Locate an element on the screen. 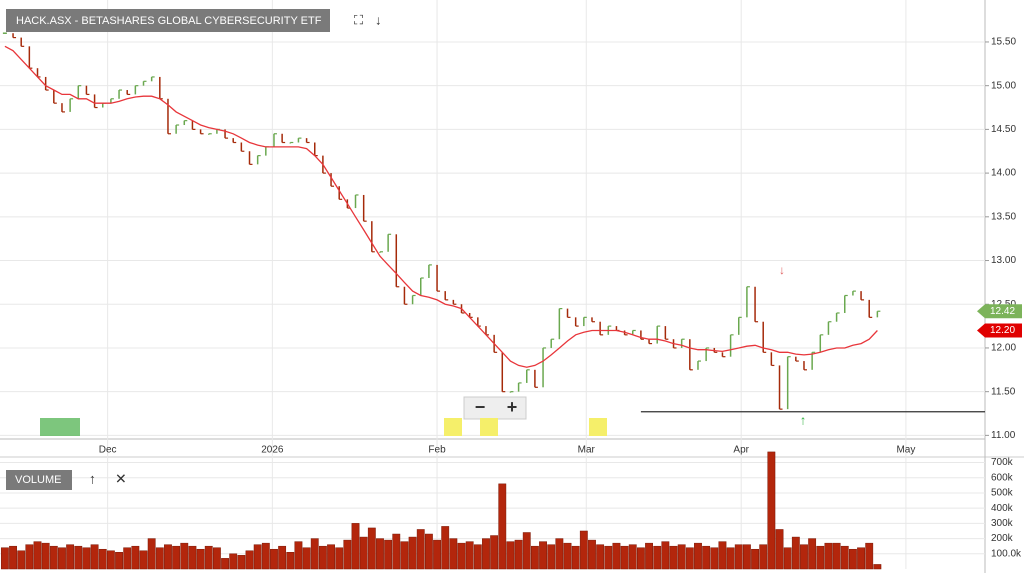  close-icon: ✕ is located at coordinates (121, 479).